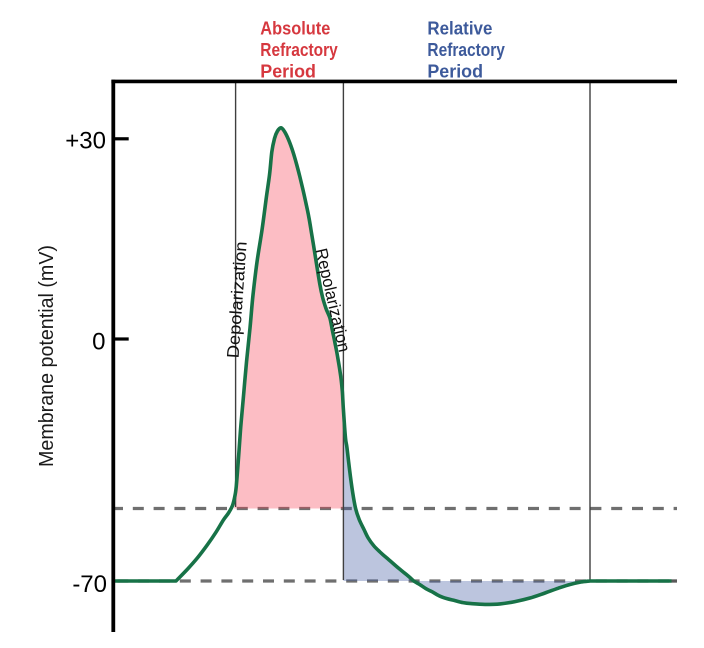  What do you see at coordinates (459, 27) in the screenshot?
I see `svg-text: Relative` at bounding box center [459, 27].